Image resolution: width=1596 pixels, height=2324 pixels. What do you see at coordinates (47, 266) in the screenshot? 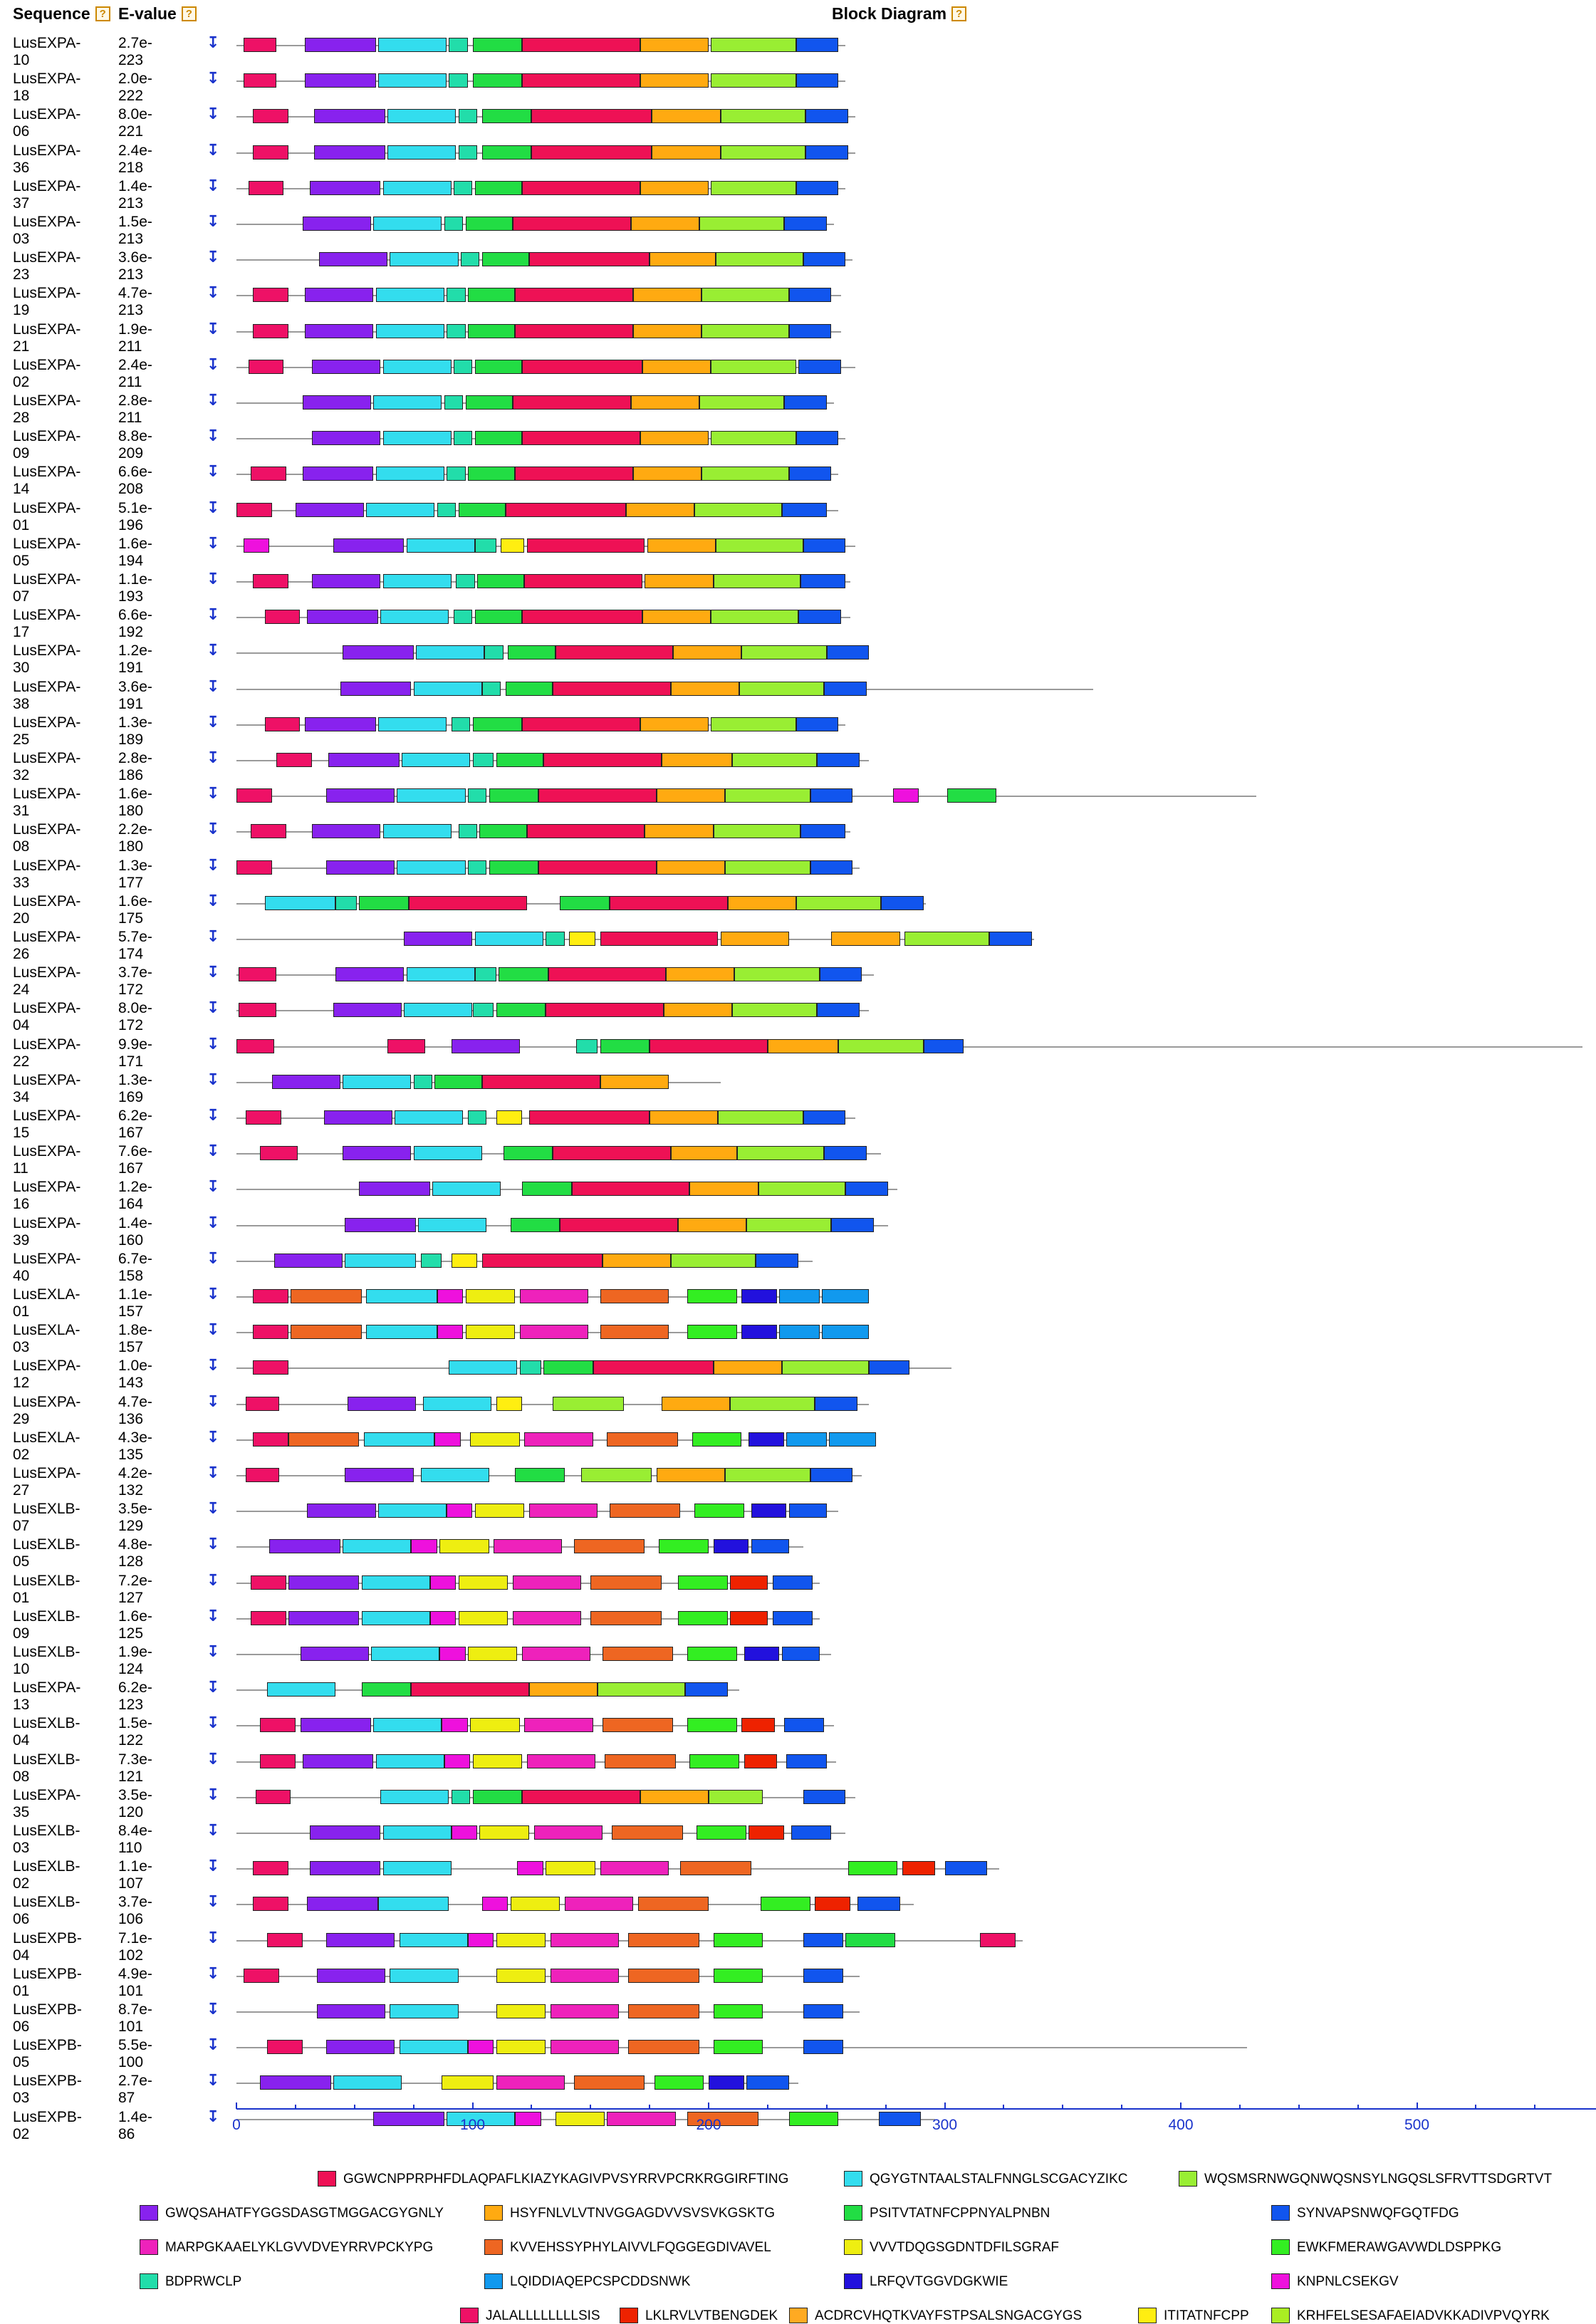
I see `sequence-name: LusEXPA-23` at bounding box center [47, 266].